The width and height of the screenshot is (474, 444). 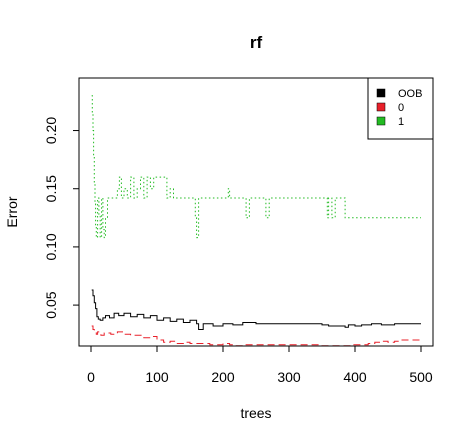 What do you see at coordinates (51, 188) in the screenshot?
I see `y-tick-label: 0.15` at bounding box center [51, 188].